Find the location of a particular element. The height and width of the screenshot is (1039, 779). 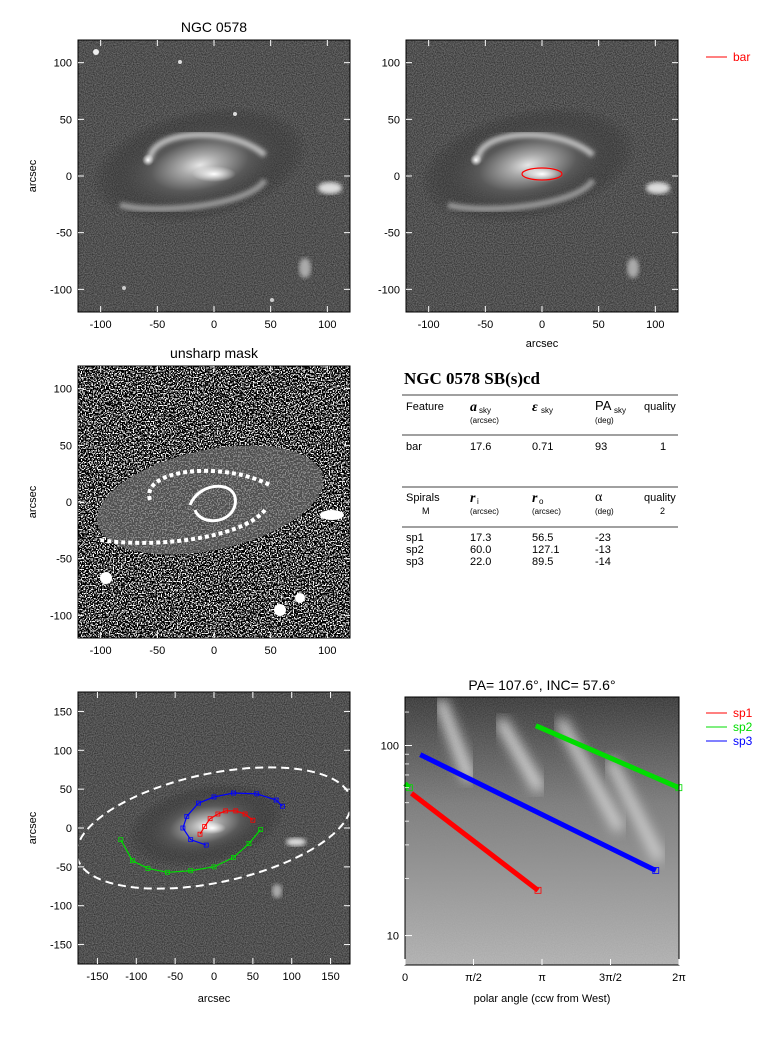

x-tick-label: 2π is located at coordinates (679, 978).